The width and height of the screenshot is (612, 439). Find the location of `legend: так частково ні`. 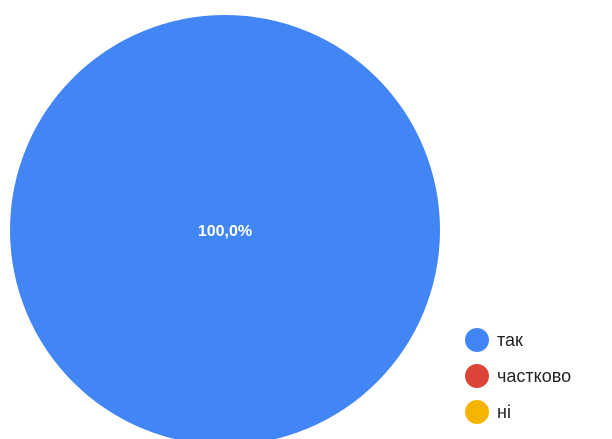

legend: так частково ні is located at coordinates (518, 376).